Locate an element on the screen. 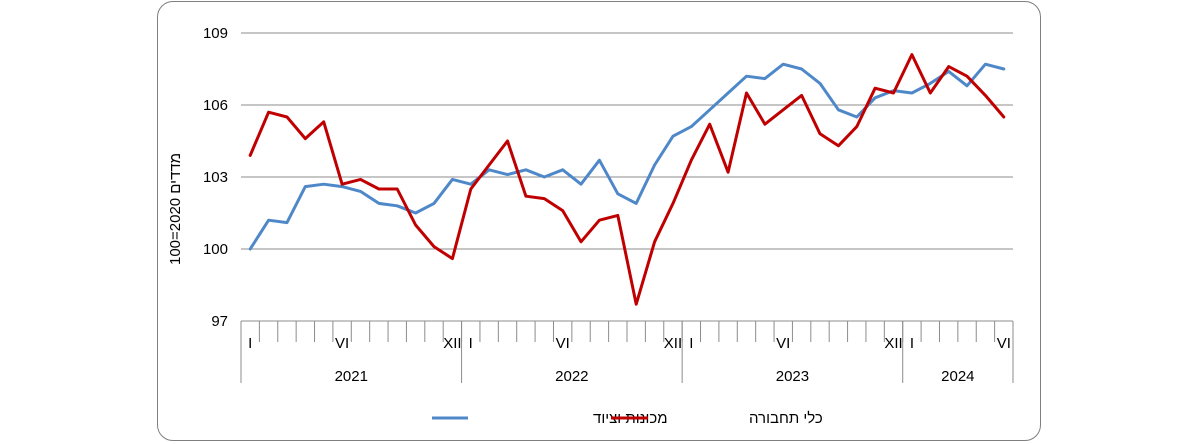  year-label: 2024 is located at coordinates (957, 376).